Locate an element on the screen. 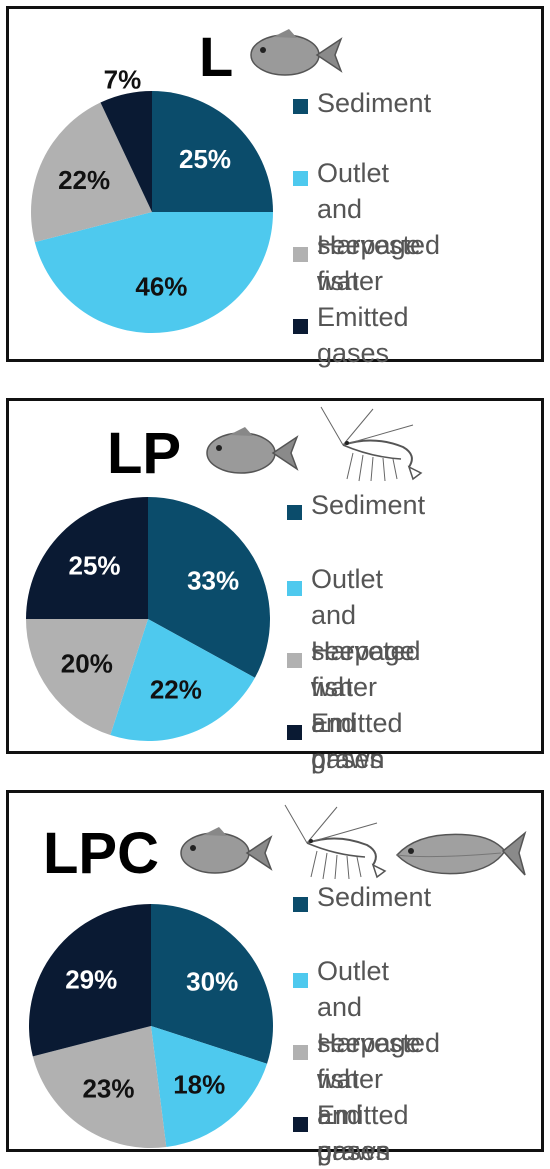 Image resolution: width=550 pixels, height=1169 pixels. pie-chart-l: 25% 46% 22% 7% is located at coordinates (152, 199).